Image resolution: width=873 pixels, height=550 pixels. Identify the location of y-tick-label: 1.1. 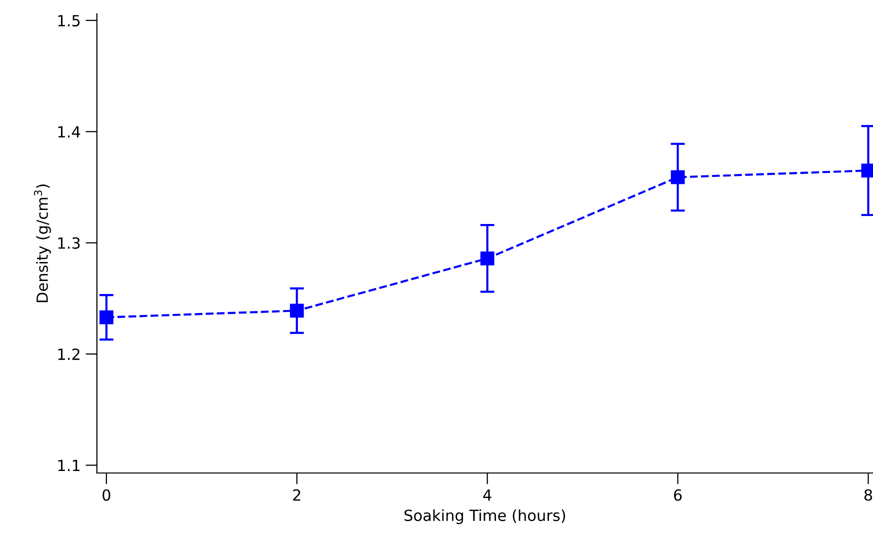
(69, 466).